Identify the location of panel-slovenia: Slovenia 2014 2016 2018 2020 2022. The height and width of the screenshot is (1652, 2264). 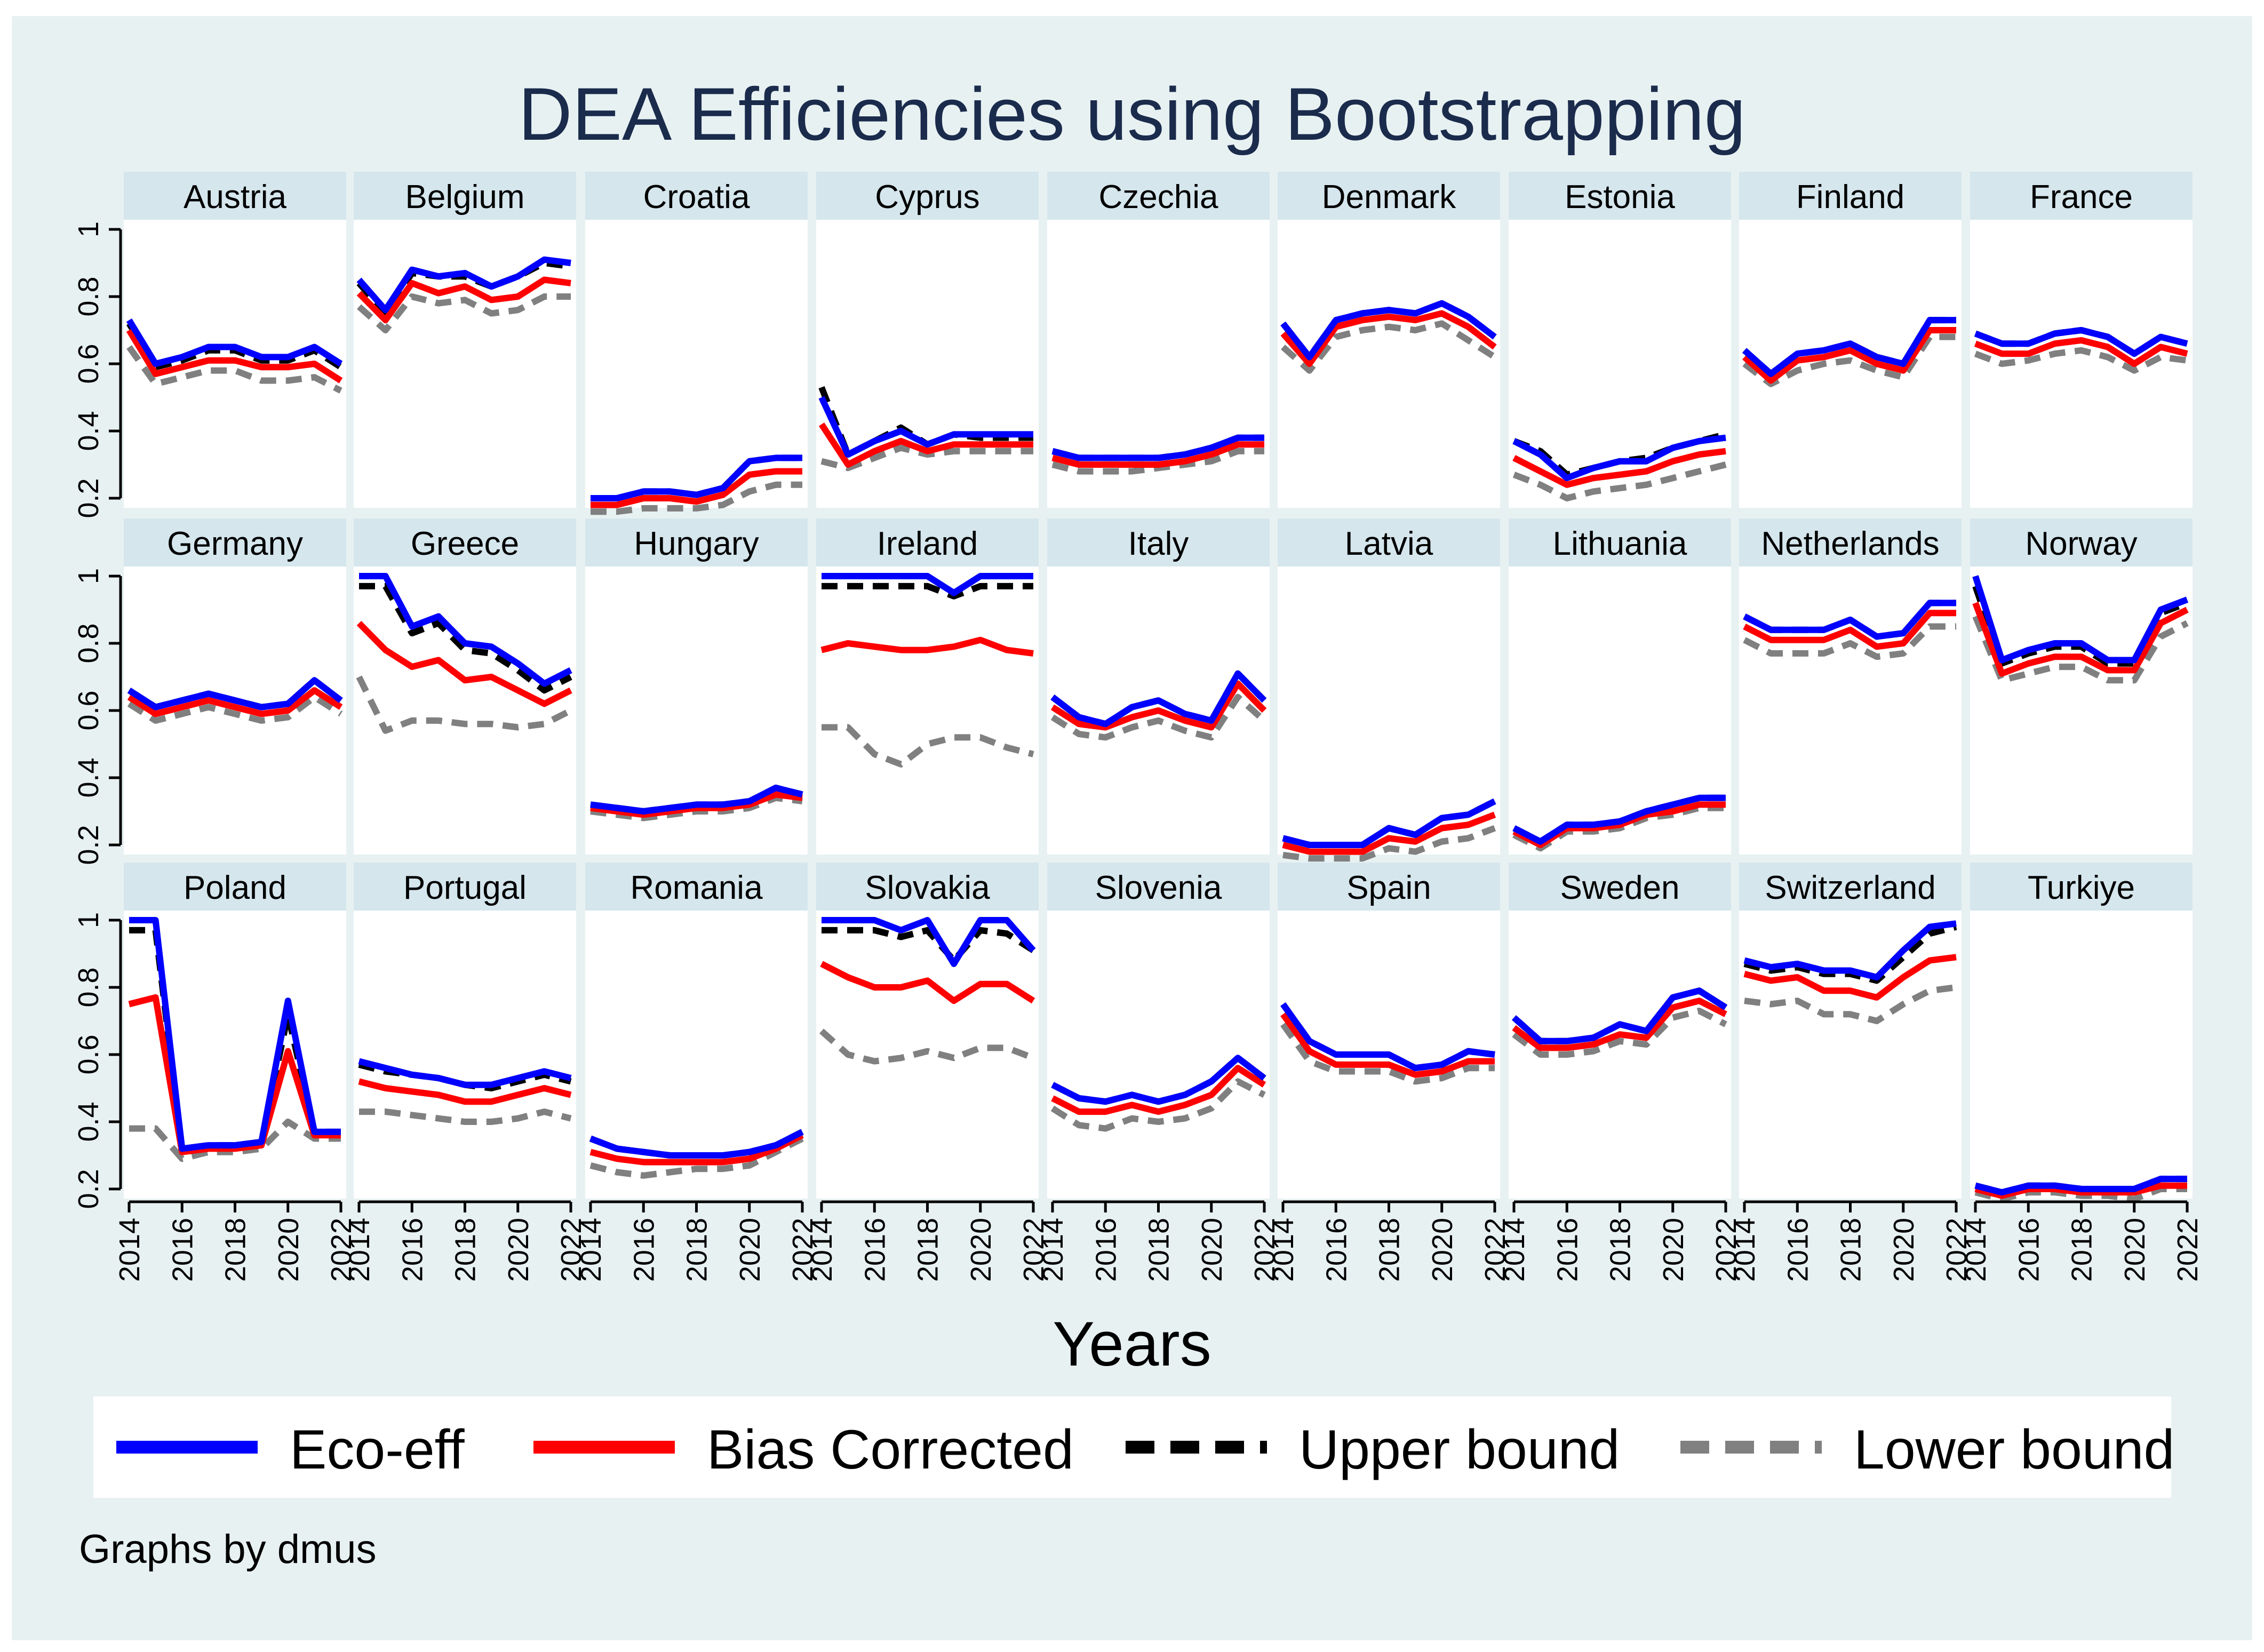
(1159, 1072).